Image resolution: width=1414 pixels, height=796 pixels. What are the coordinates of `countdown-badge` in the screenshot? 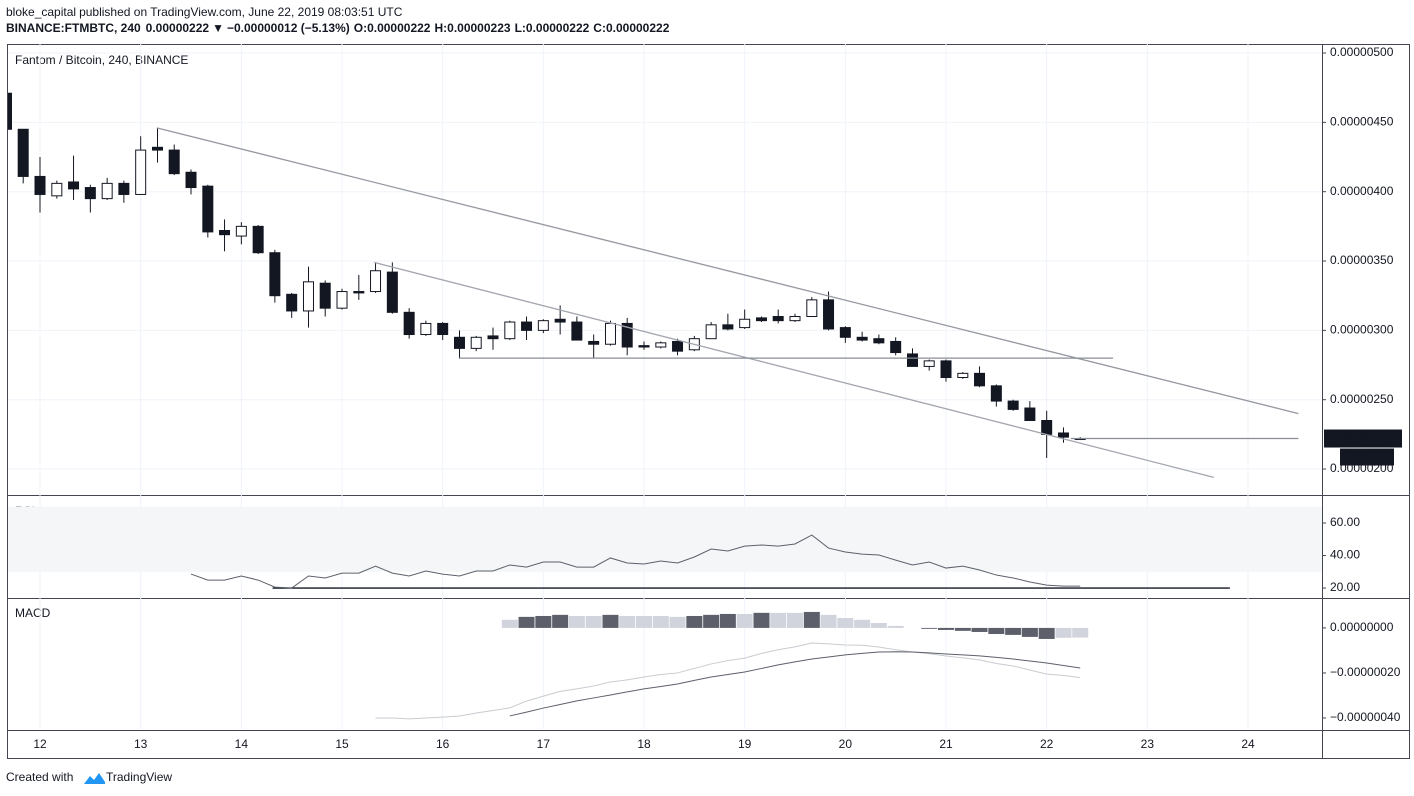 It's located at (1367, 457).